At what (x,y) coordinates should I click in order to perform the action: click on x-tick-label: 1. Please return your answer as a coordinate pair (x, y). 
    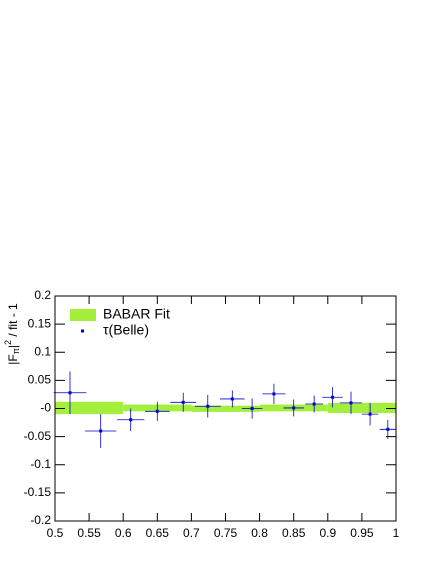
    Looking at the image, I should click on (396, 533).